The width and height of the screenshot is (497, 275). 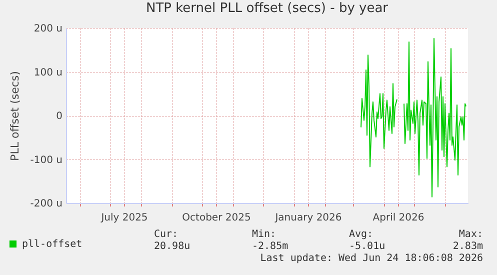 What do you see at coordinates (361, 234) in the screenshot?
I see `text: Avg:` at bounding box center [361, 234].